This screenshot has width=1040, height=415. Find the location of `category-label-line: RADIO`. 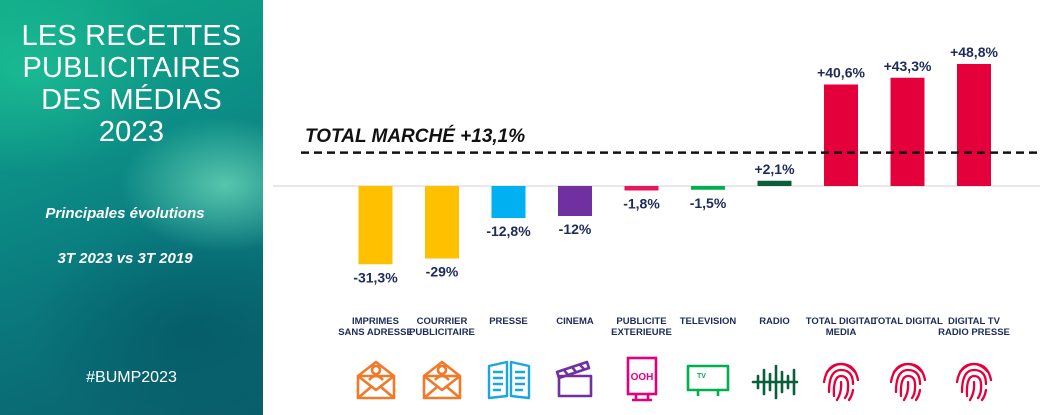

category-label-line: RADIO is located at coordinates (774, 321).